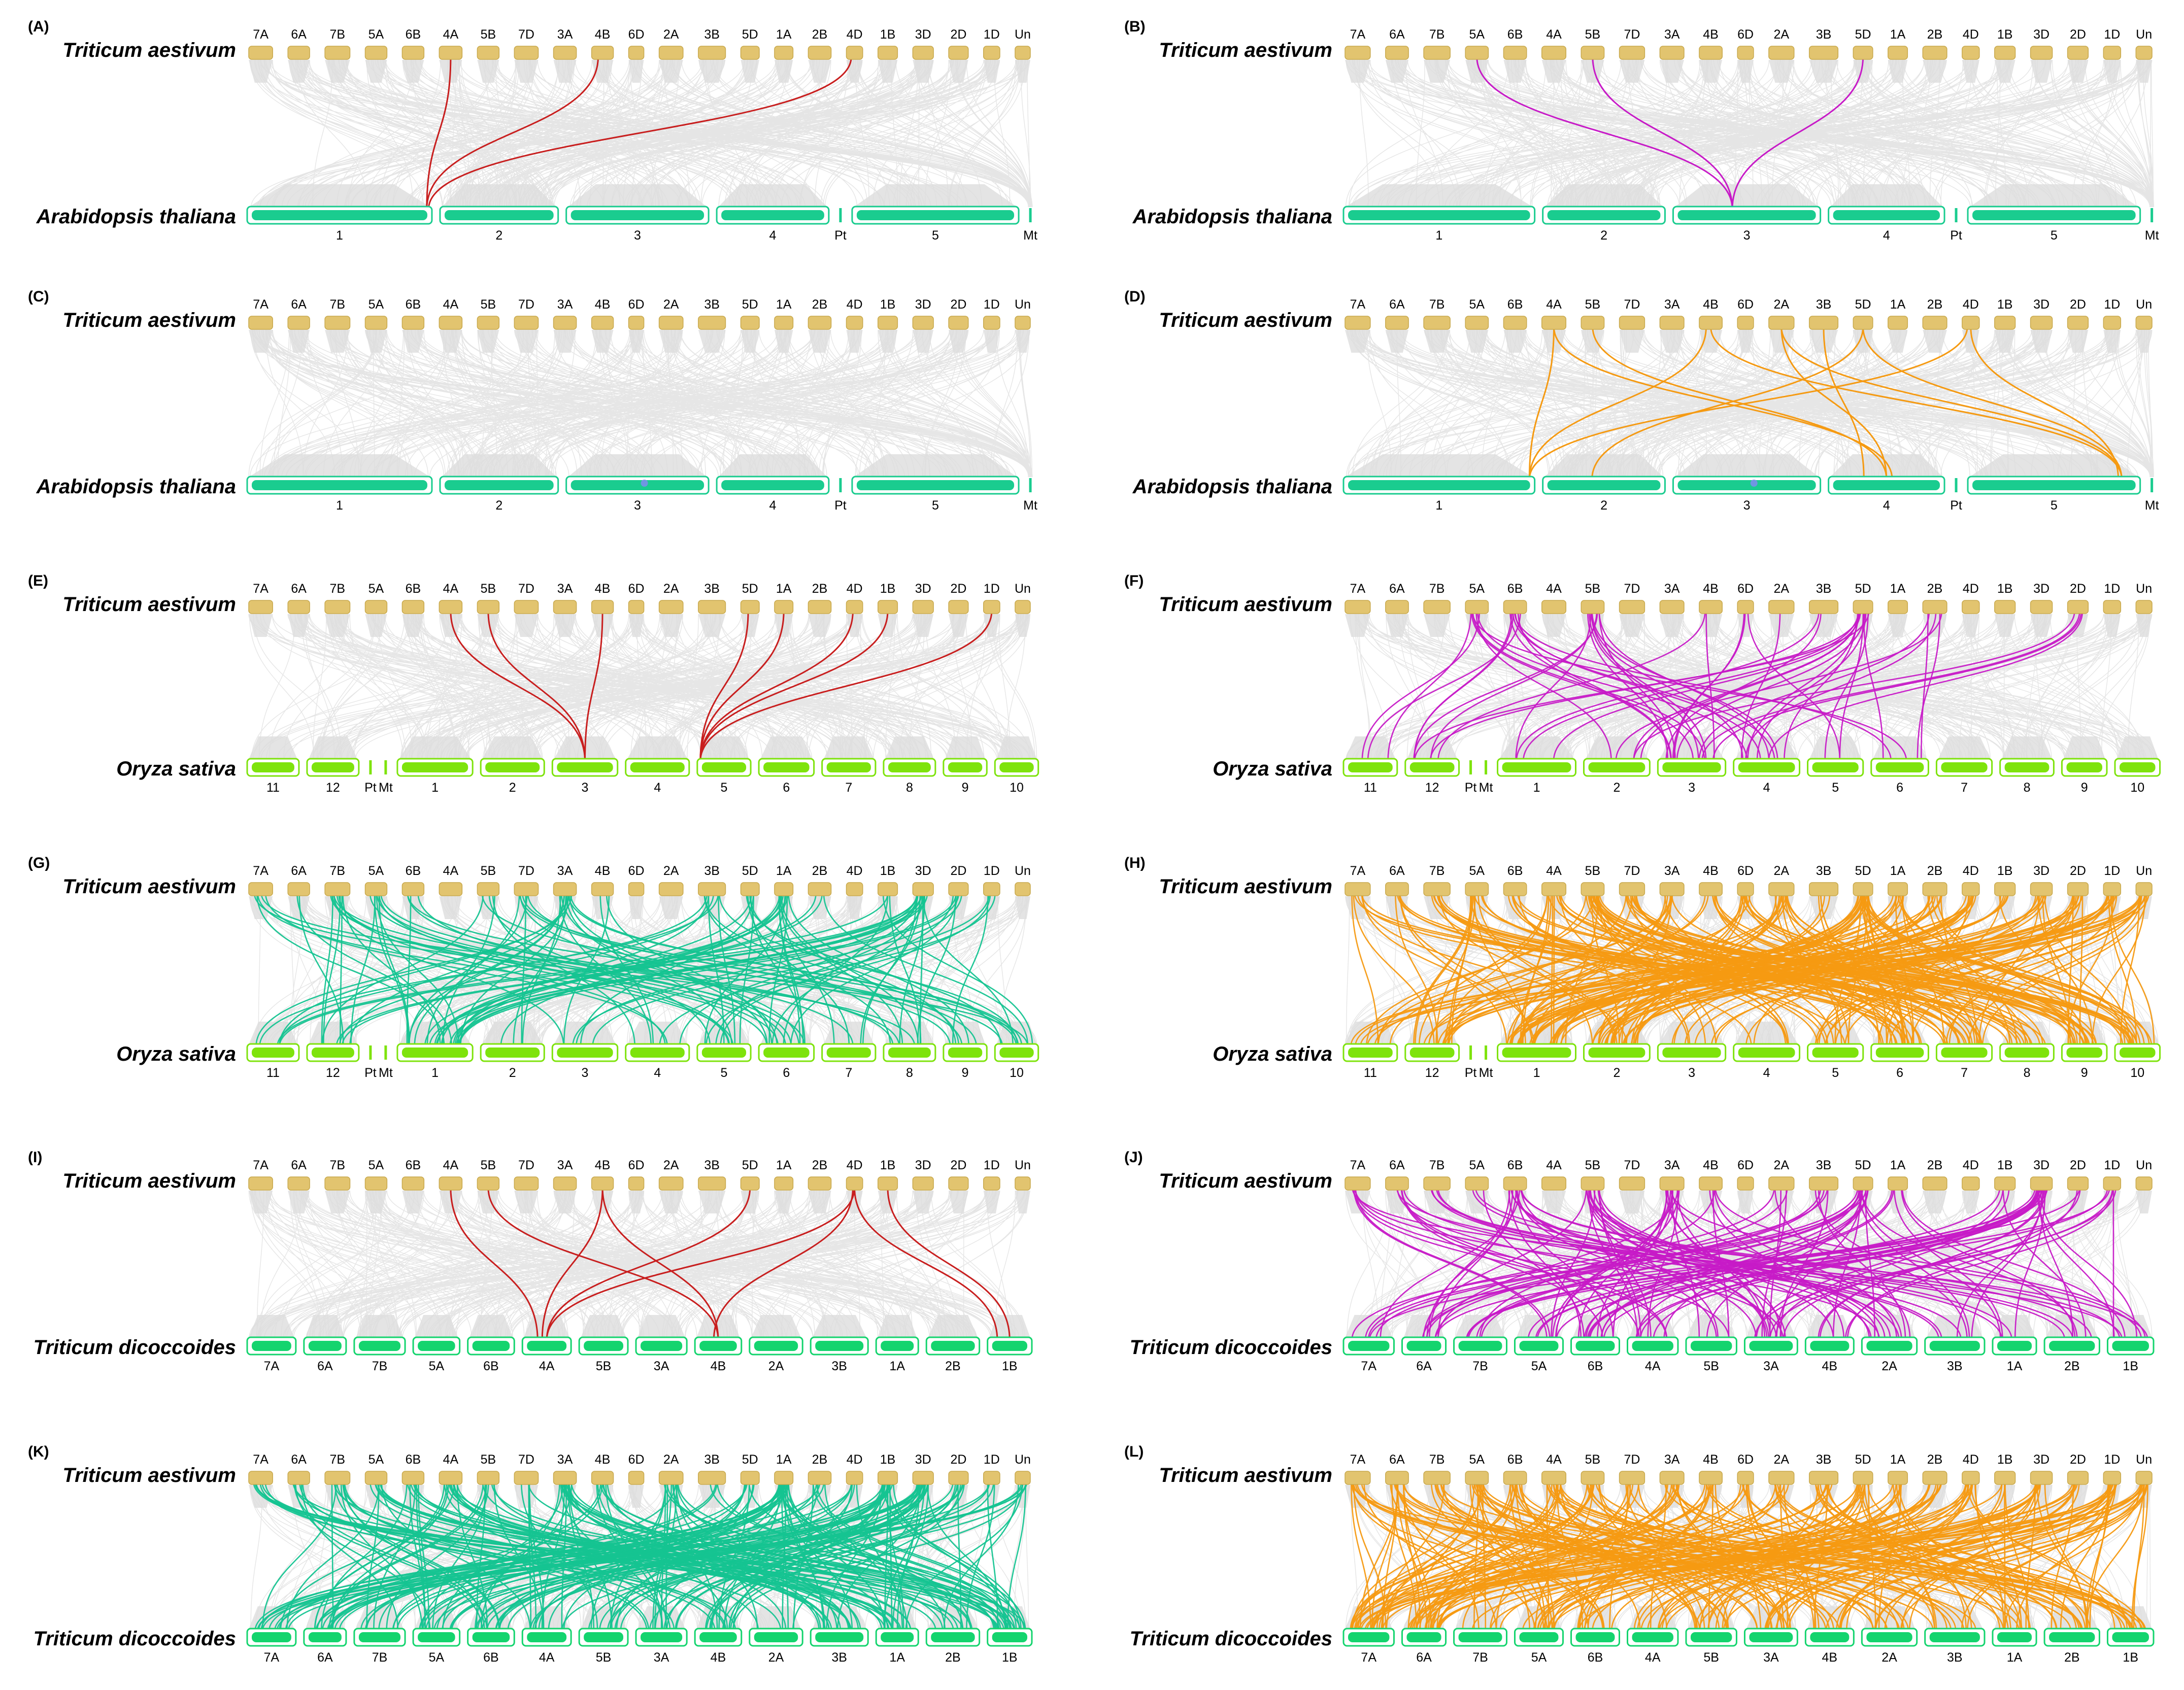  I want to click on rice-chromosome-label: 3, so click(1691, 788).